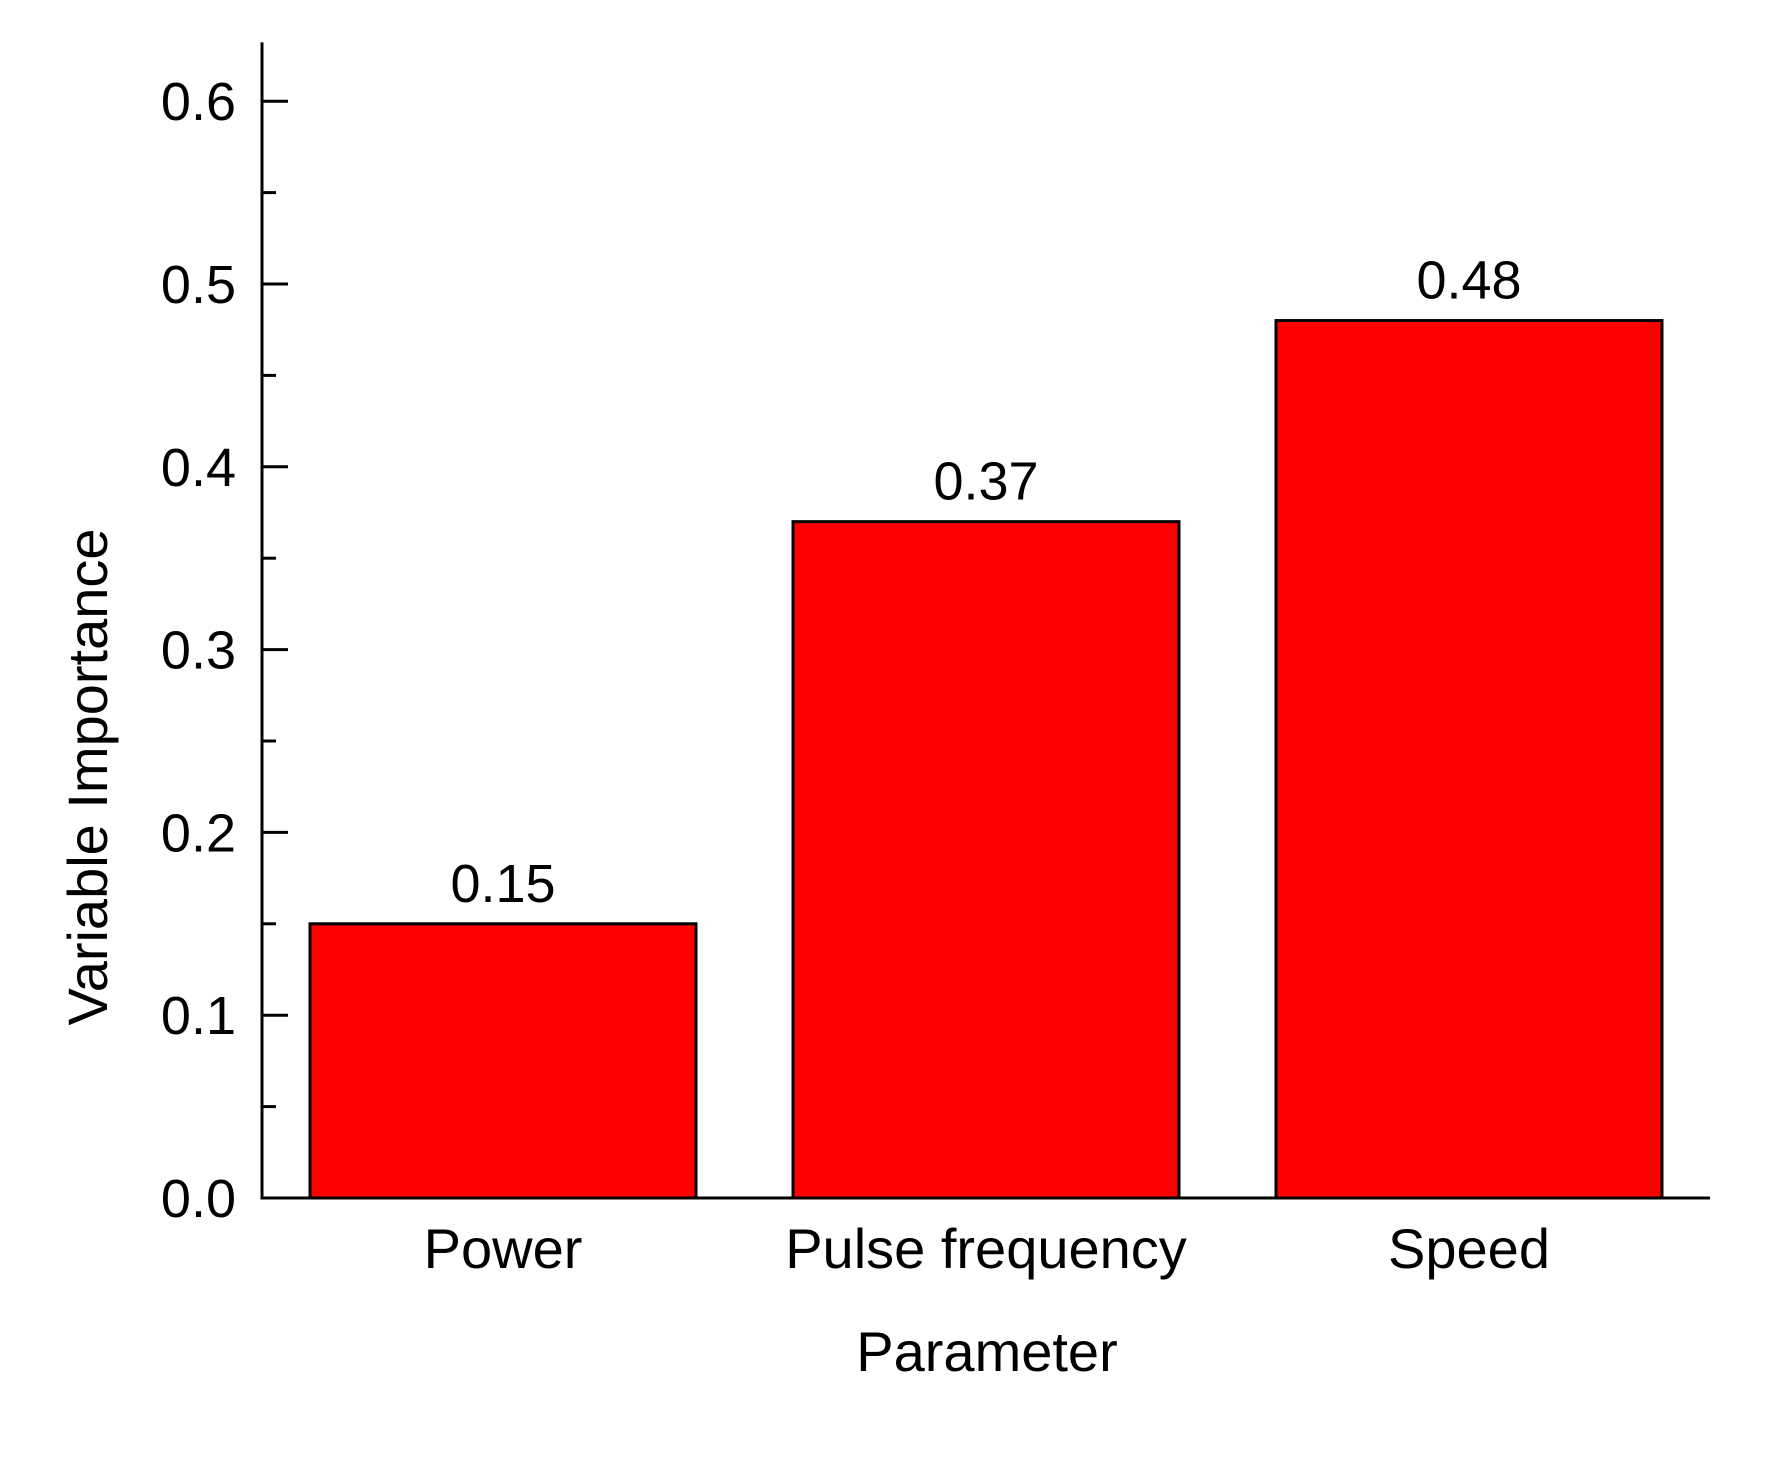  Describe the element at coordinates (198, 102) in the screenshot. I see `y-tick-label: 0.6` at that location.